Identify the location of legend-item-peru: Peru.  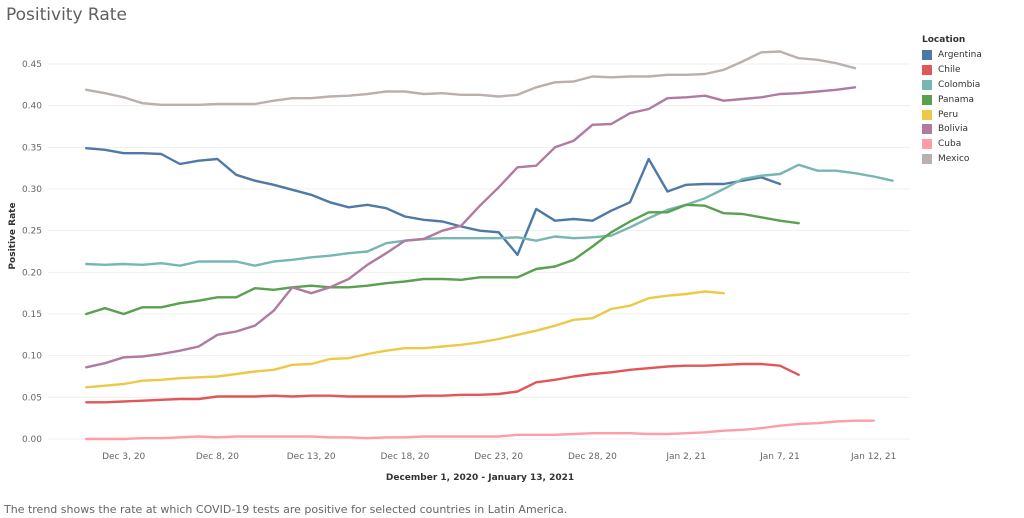
(952, 114).